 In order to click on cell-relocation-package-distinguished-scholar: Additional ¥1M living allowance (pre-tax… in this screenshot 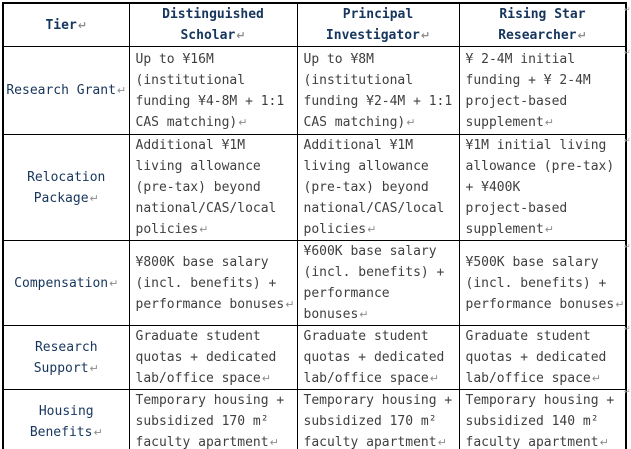, I will do `click(213, 187)`.